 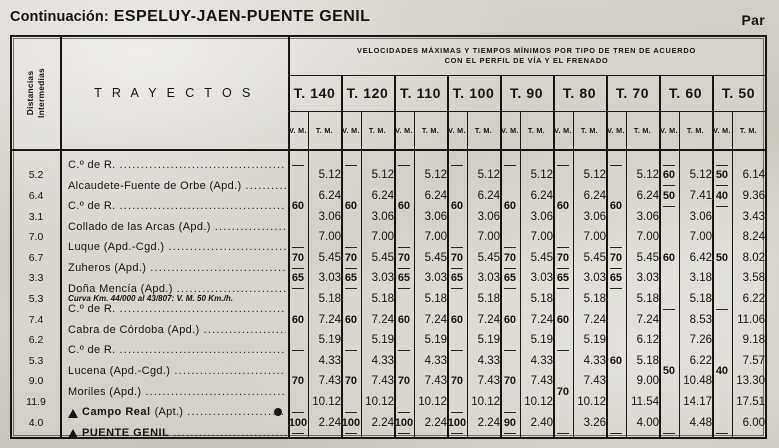 What do you see at coordinates (697, 401) in the screenshot?
I see `time-min-cell: 14.17` at bounding box center [697, 401].